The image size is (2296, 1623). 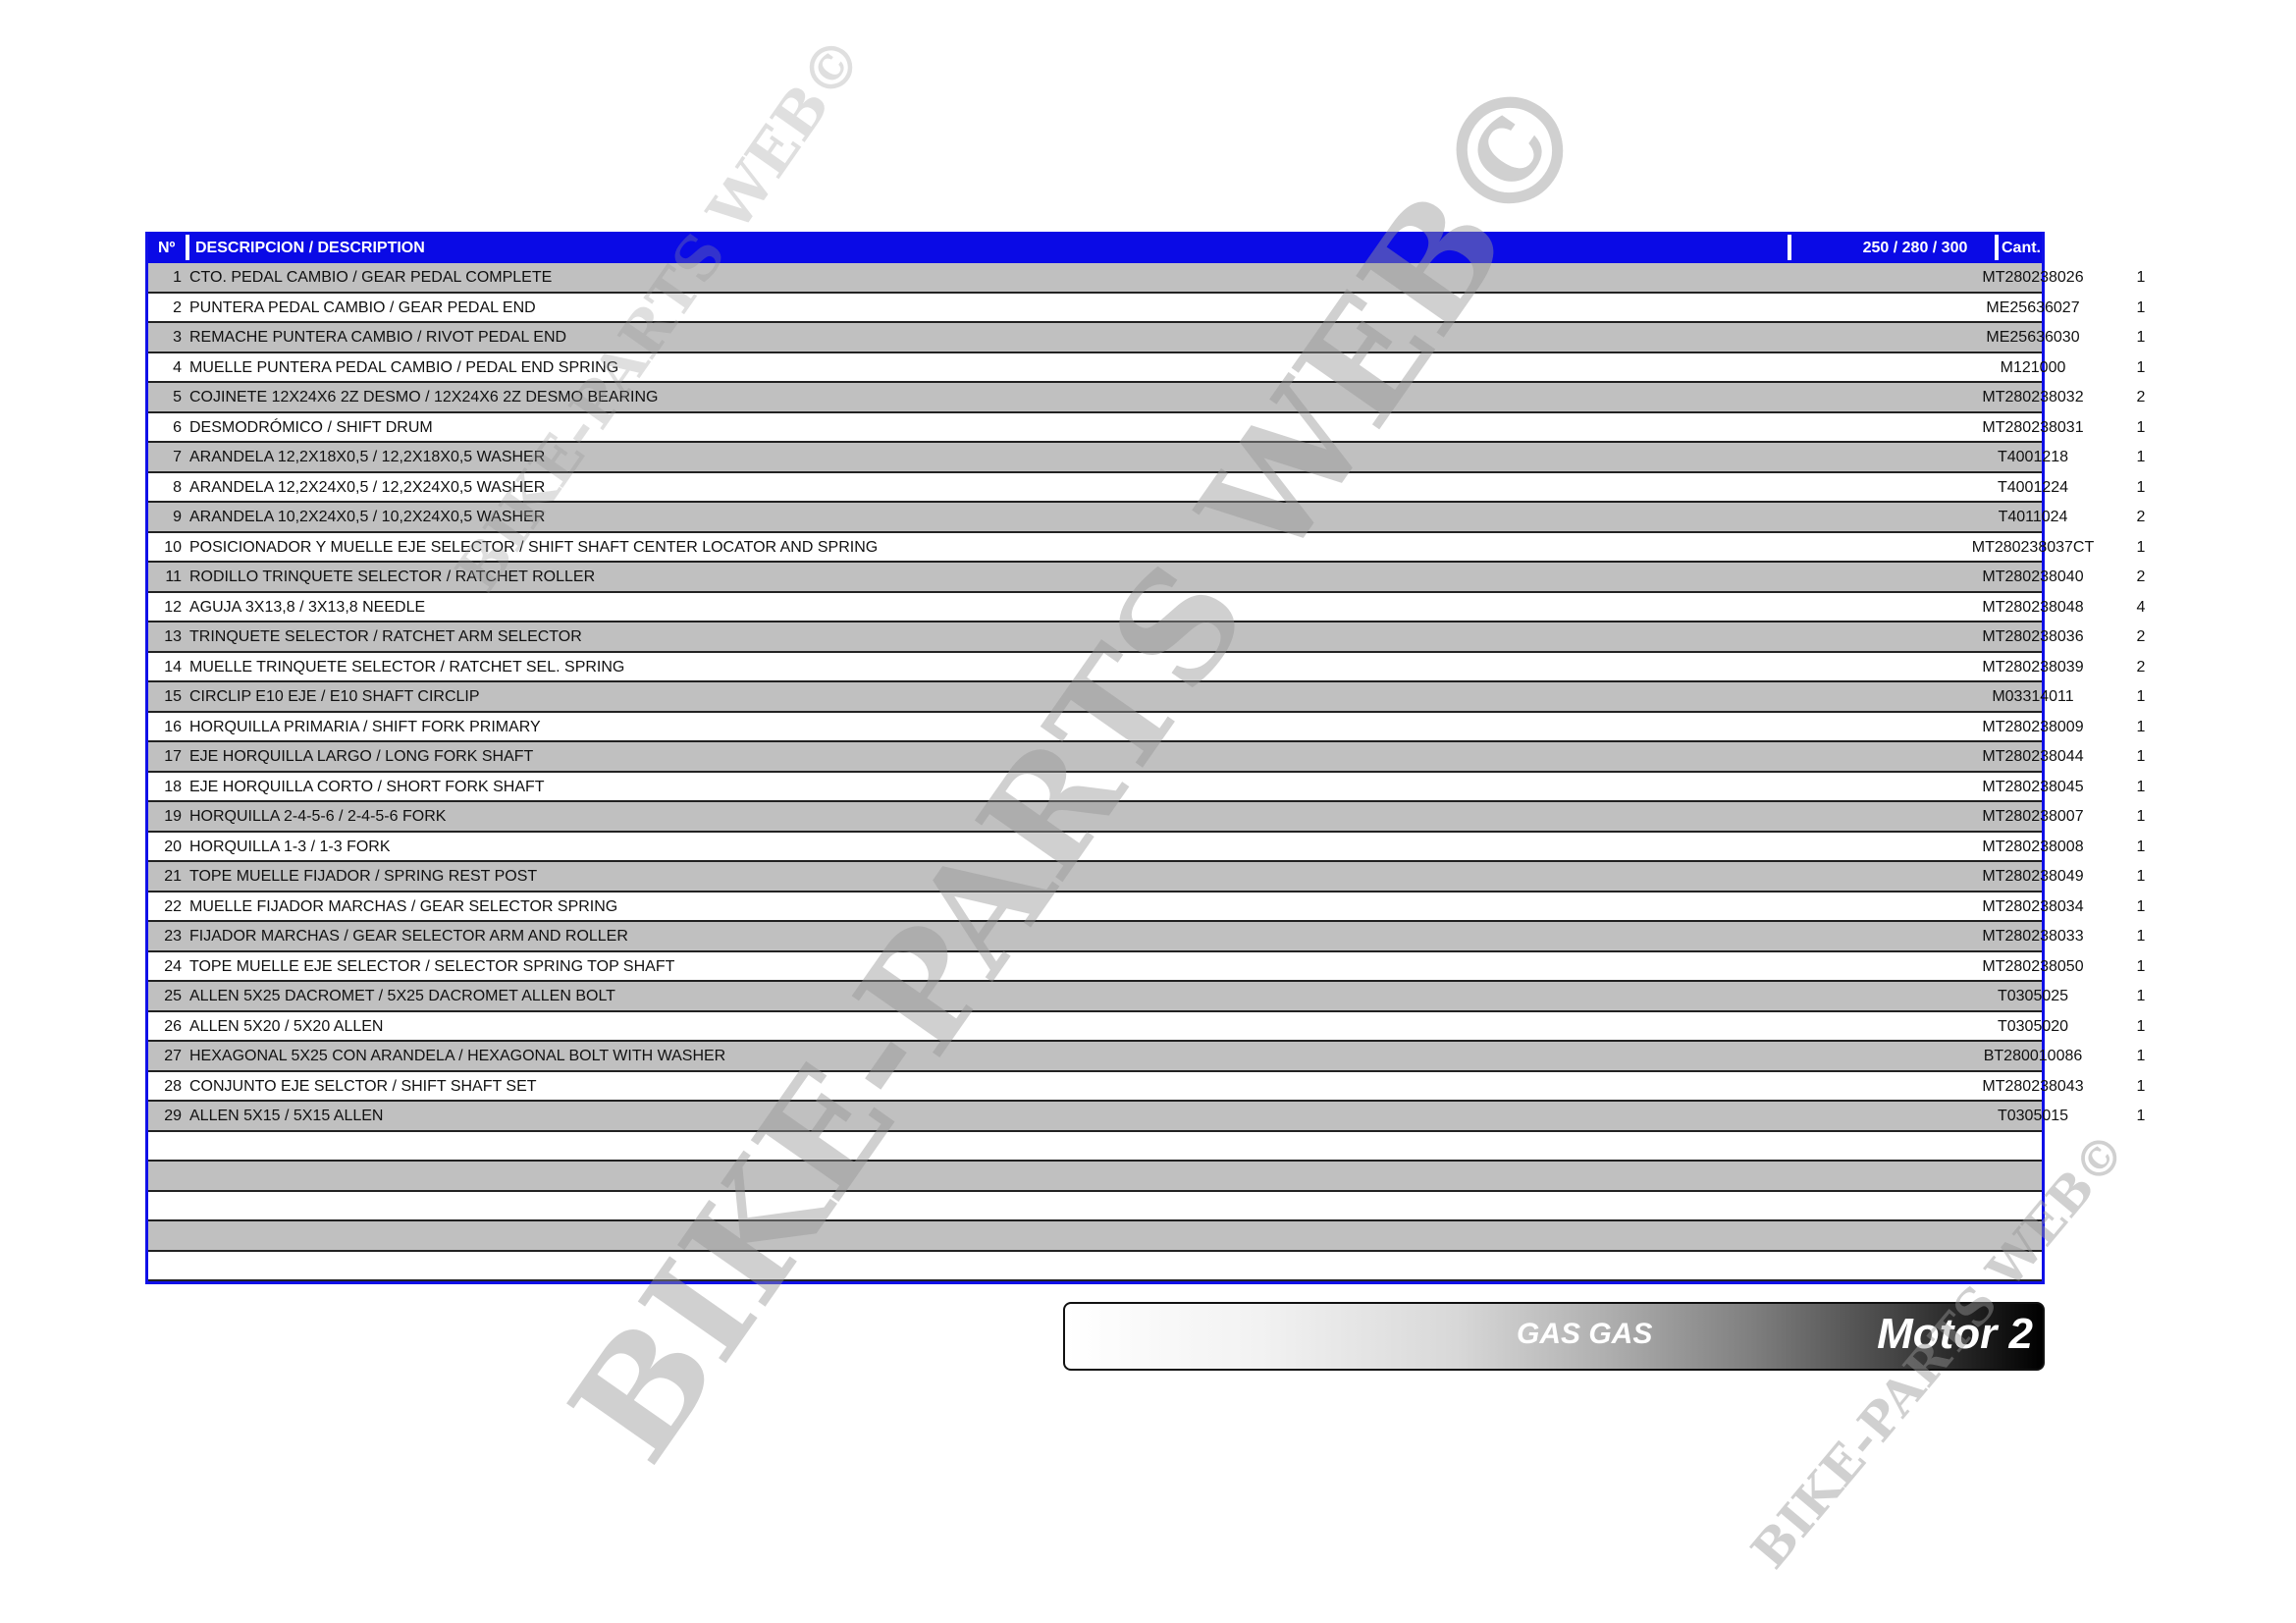 What do you see at coordinates (290, 846) in the screenshot?
I see `row-description: HORQUILLA 1-3 / 1-3 FORK` at bounding box center [290, 846].